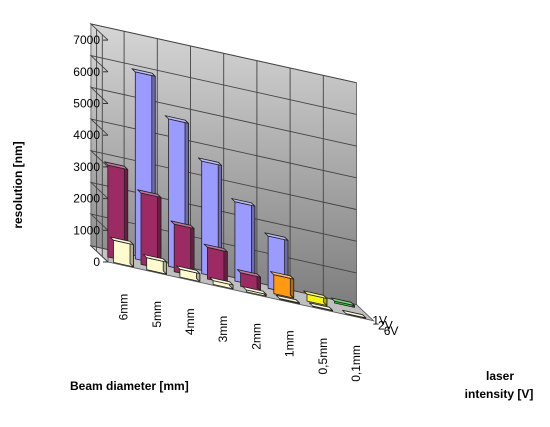 The image size is (550, 427). What do you see at coordinates (86, 72) in the screenshot?
I see `y-tick-label: 6000` at bounding box center [86, 72].